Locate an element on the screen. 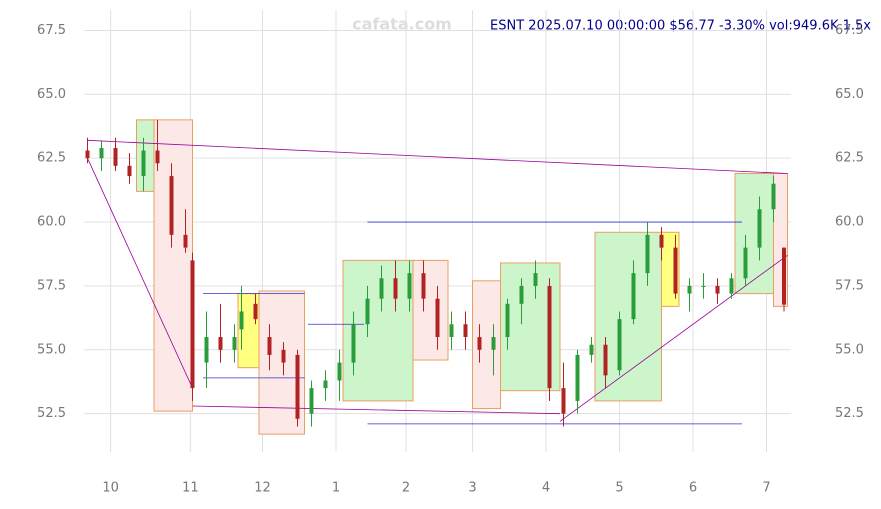 The height and width of the screenshot is (509, 881). x-tick-label: 4 is located at coordinates (546, 488).